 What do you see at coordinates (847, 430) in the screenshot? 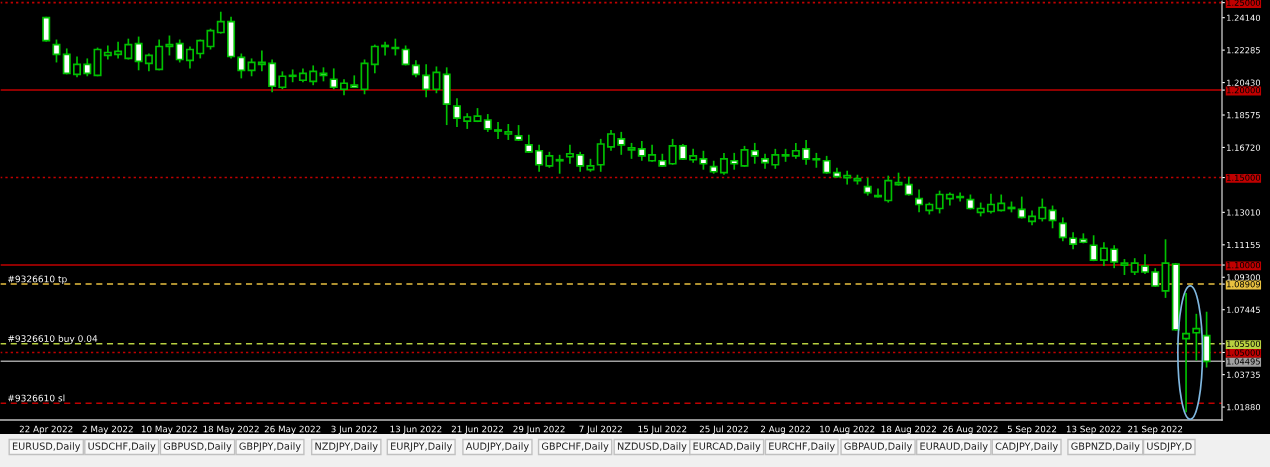
I see `x-tick-label: 10 Aug 2022` at bounding box center [847, 430].